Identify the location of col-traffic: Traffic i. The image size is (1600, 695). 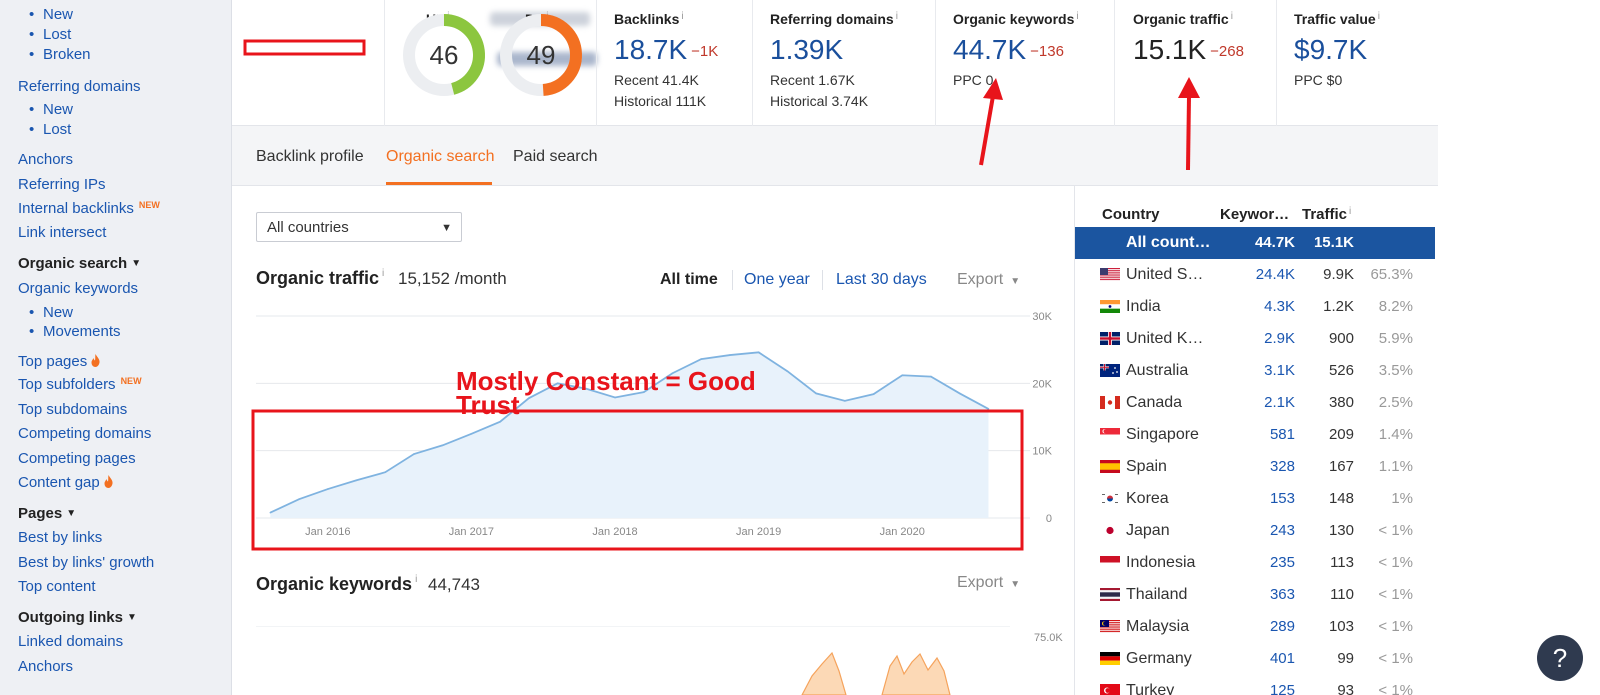
(1327, 214).